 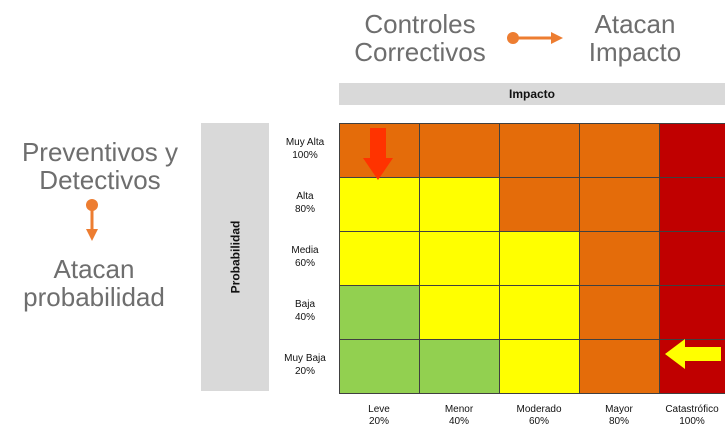 I want to click on col-label-moderado: Moderado 60%, so click(x=539, y=416).